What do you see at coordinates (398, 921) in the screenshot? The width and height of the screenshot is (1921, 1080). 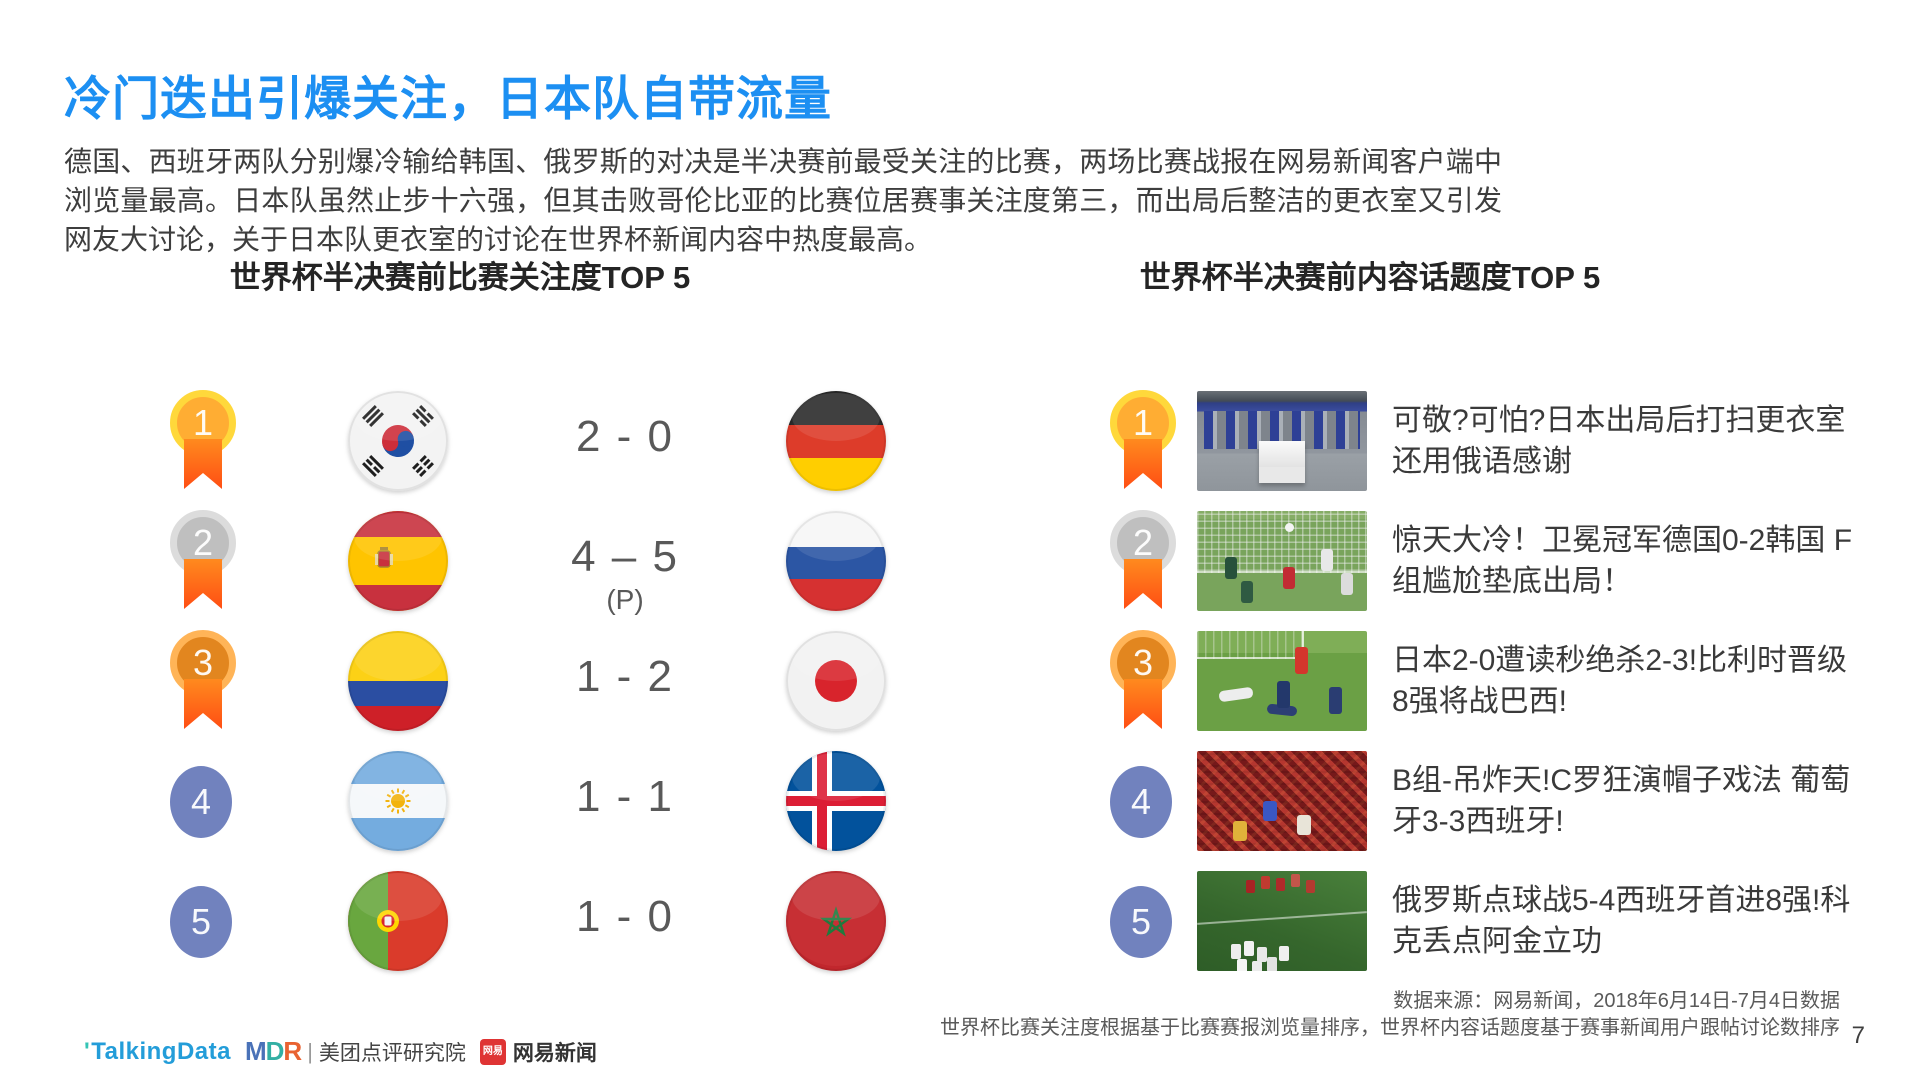 I see `portugal-flag-icon` at bounding box center [398, 921].